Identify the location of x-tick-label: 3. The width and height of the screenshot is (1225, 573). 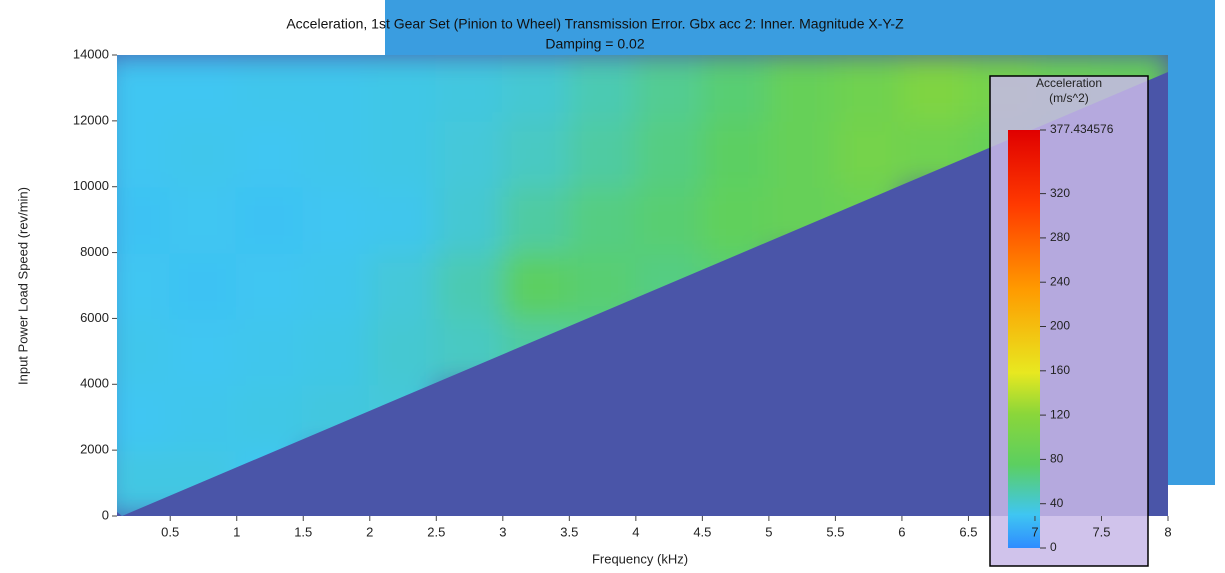
(502, 531).